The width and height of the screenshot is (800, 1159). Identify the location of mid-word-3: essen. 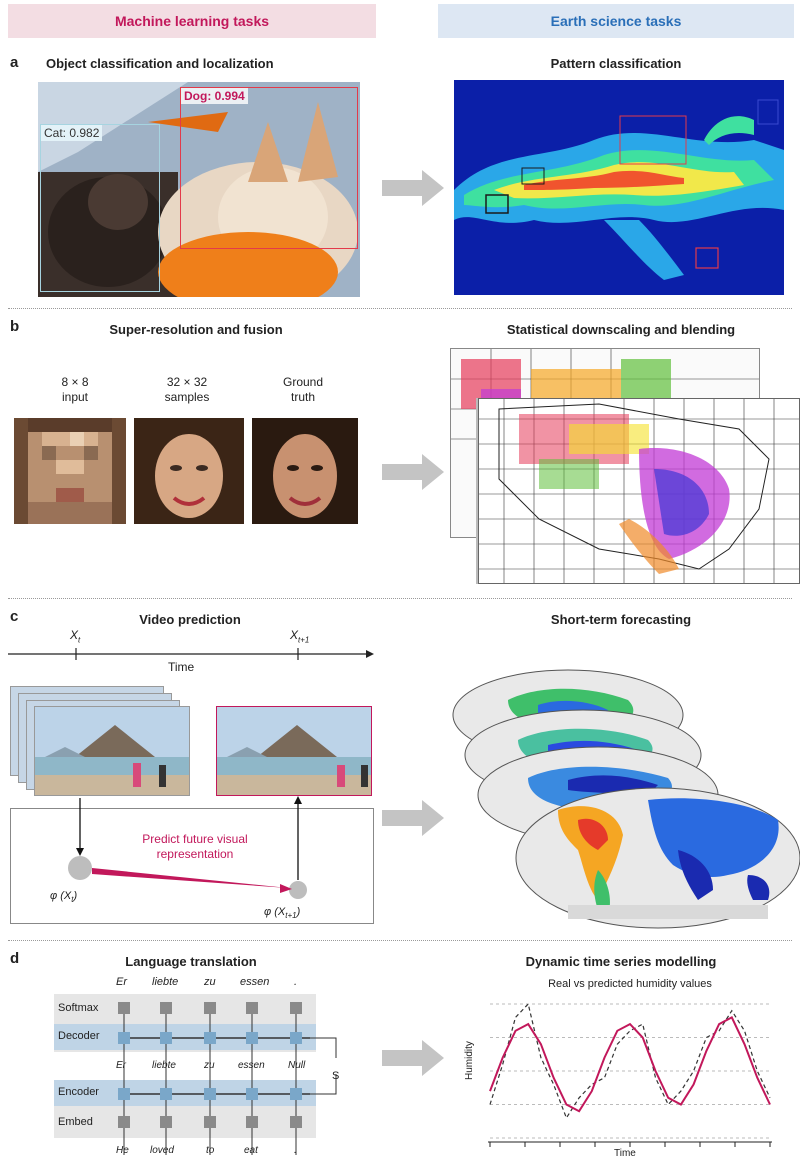
(251, 1065).